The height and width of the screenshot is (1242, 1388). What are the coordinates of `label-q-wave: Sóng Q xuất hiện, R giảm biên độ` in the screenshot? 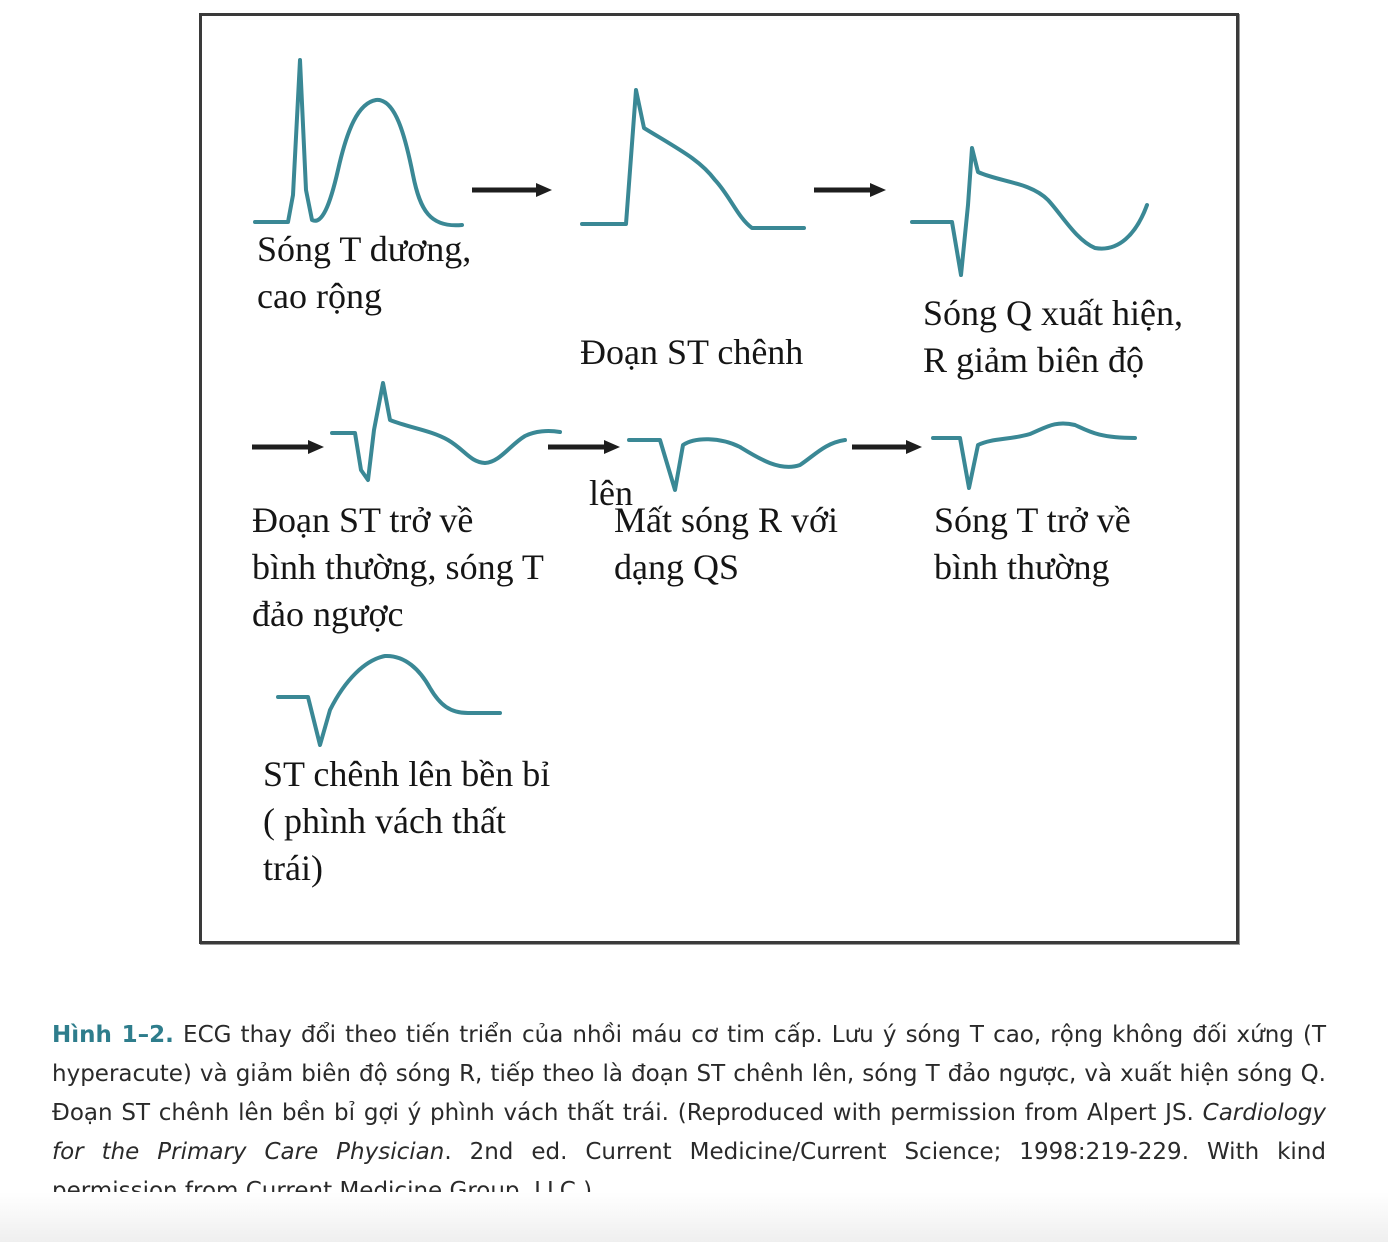 It's located at (1053, 337).